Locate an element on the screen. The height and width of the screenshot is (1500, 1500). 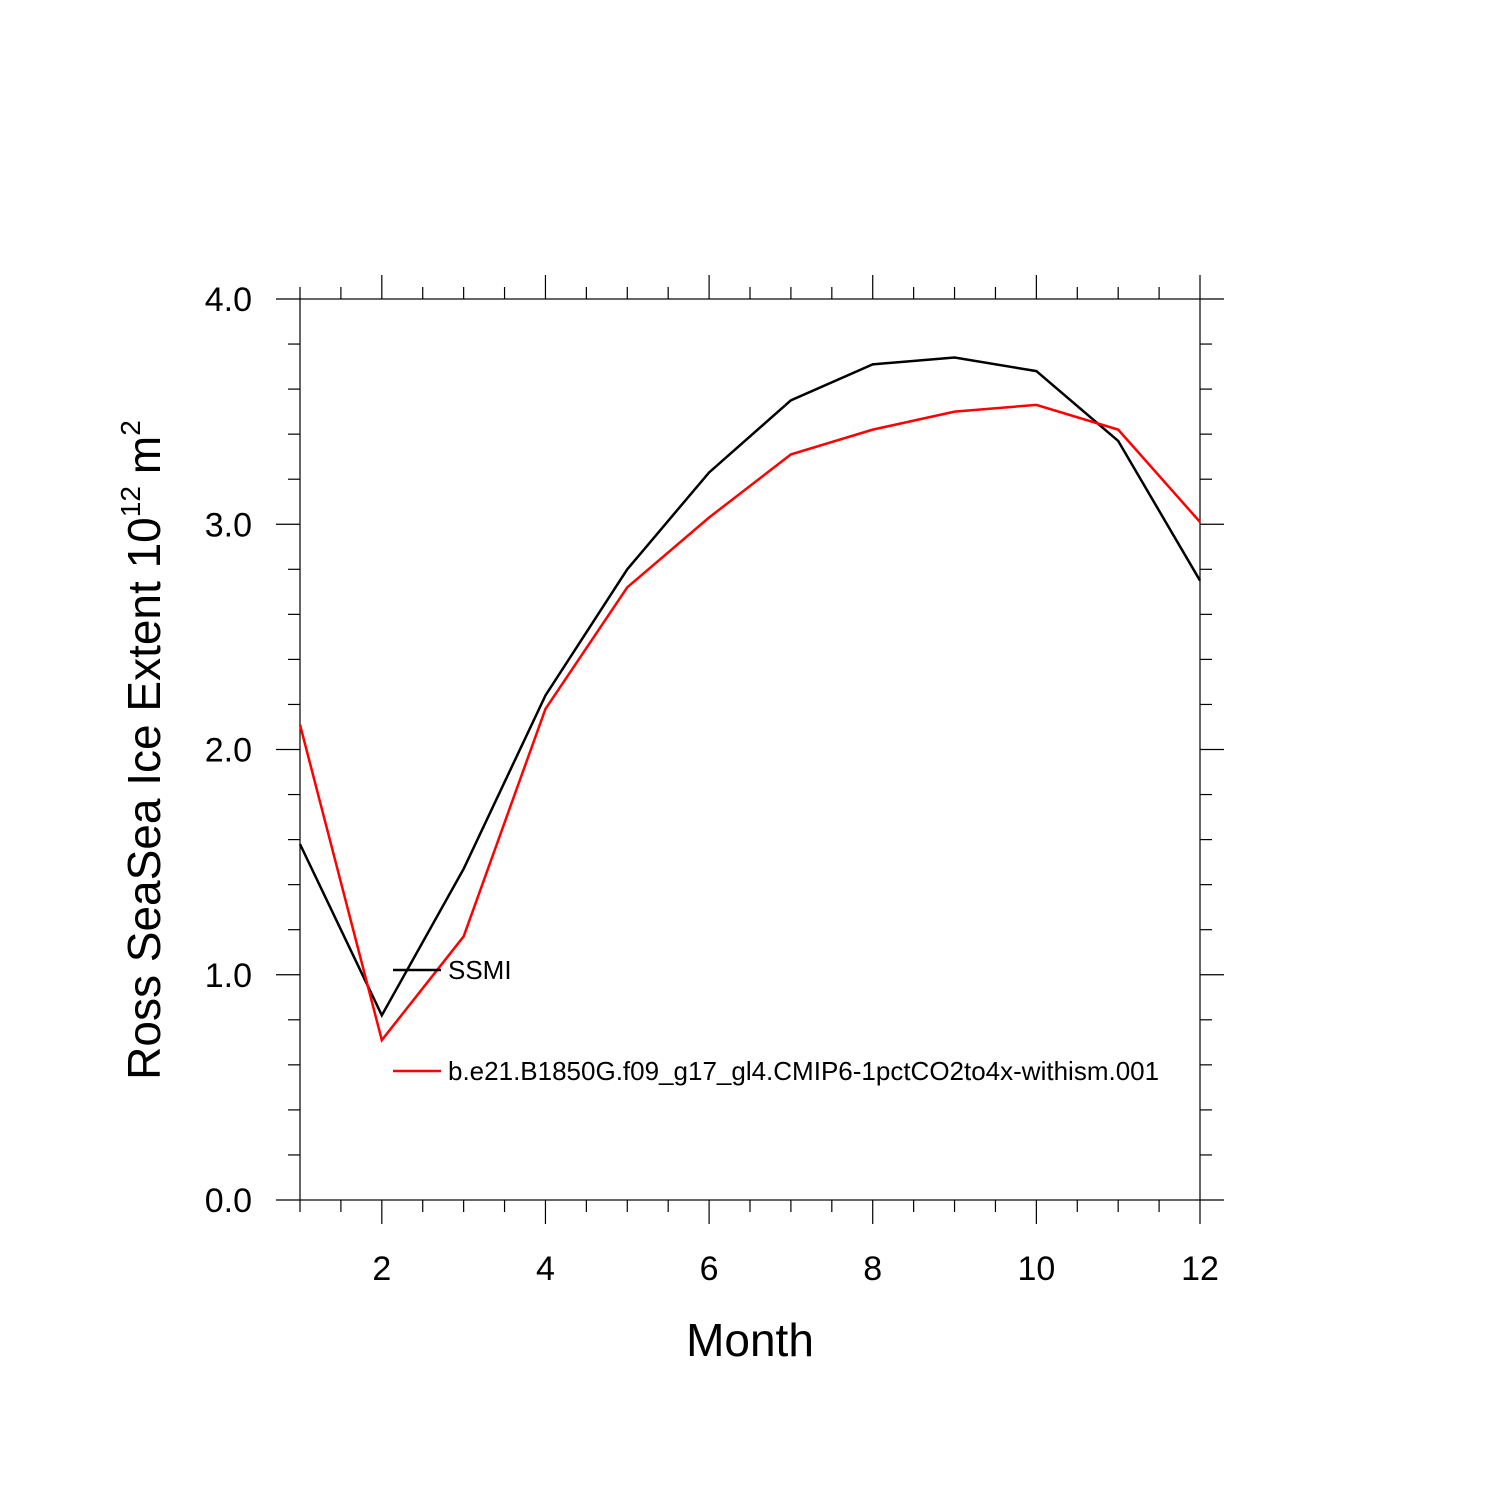
y-axis-title-main: Ross SeaSea Ice Extent 10 is located at coordinates (144, 798).